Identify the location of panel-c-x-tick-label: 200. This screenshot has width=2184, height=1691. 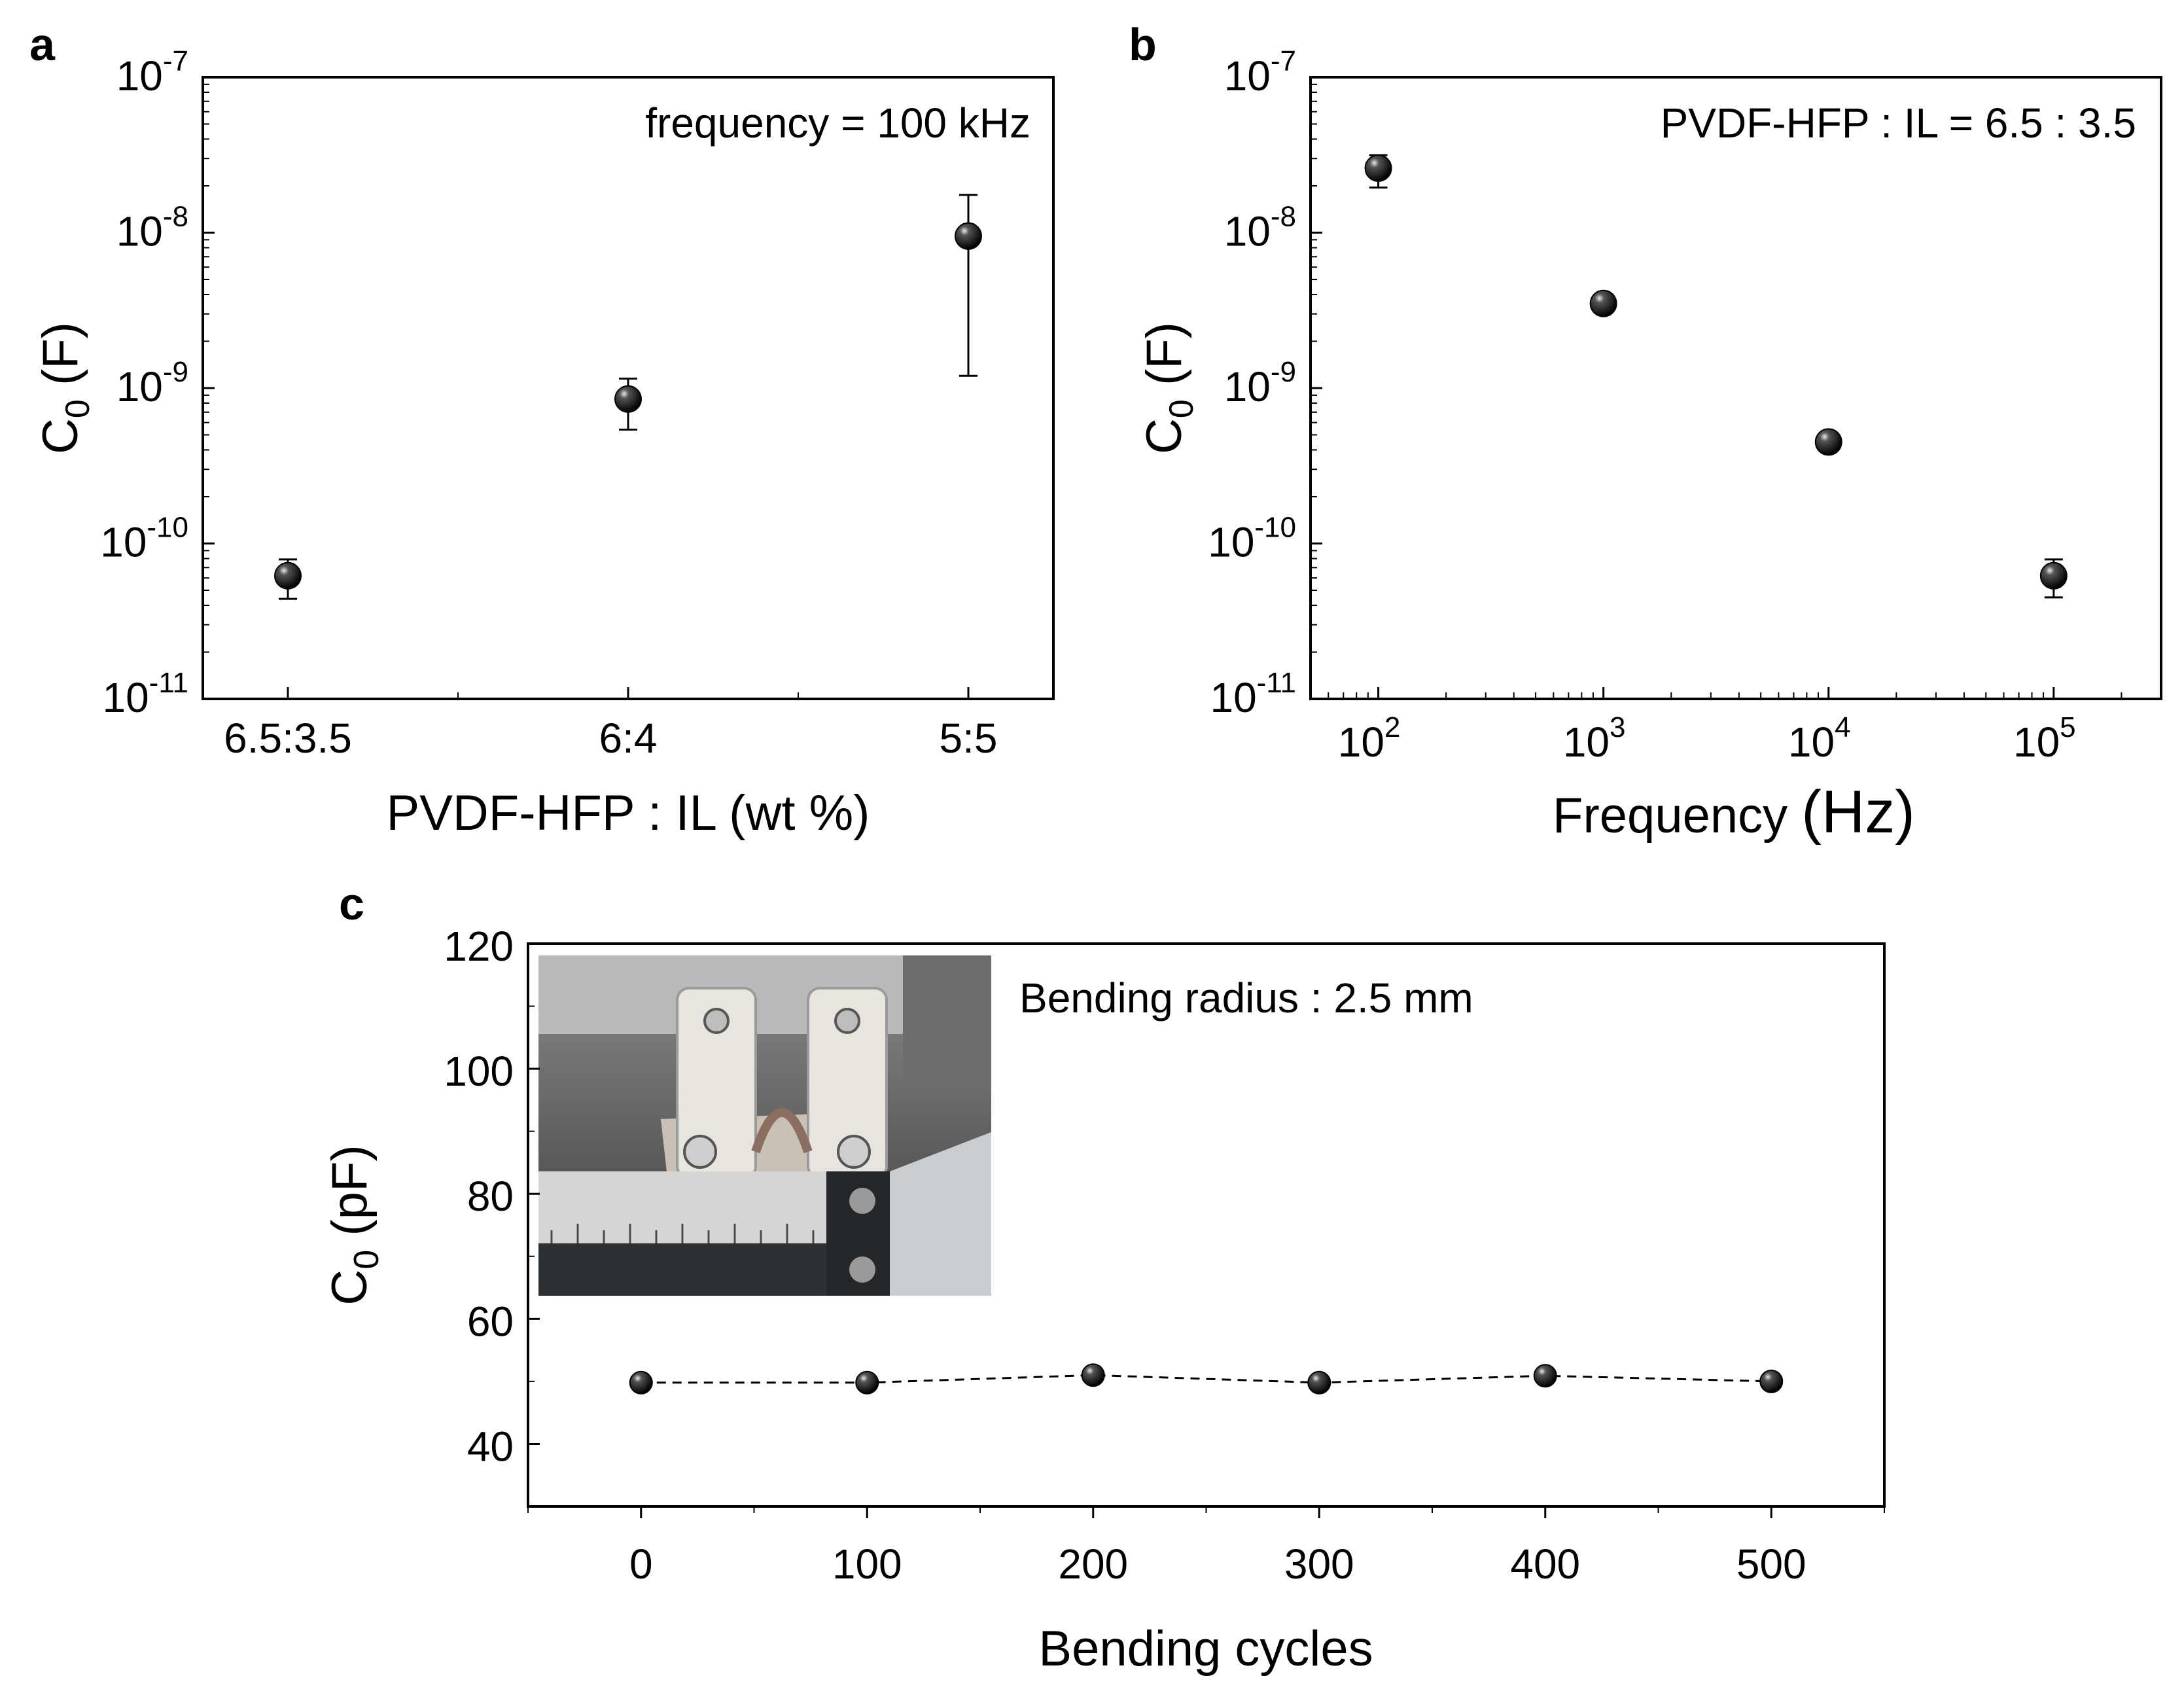
(1093, 1564).